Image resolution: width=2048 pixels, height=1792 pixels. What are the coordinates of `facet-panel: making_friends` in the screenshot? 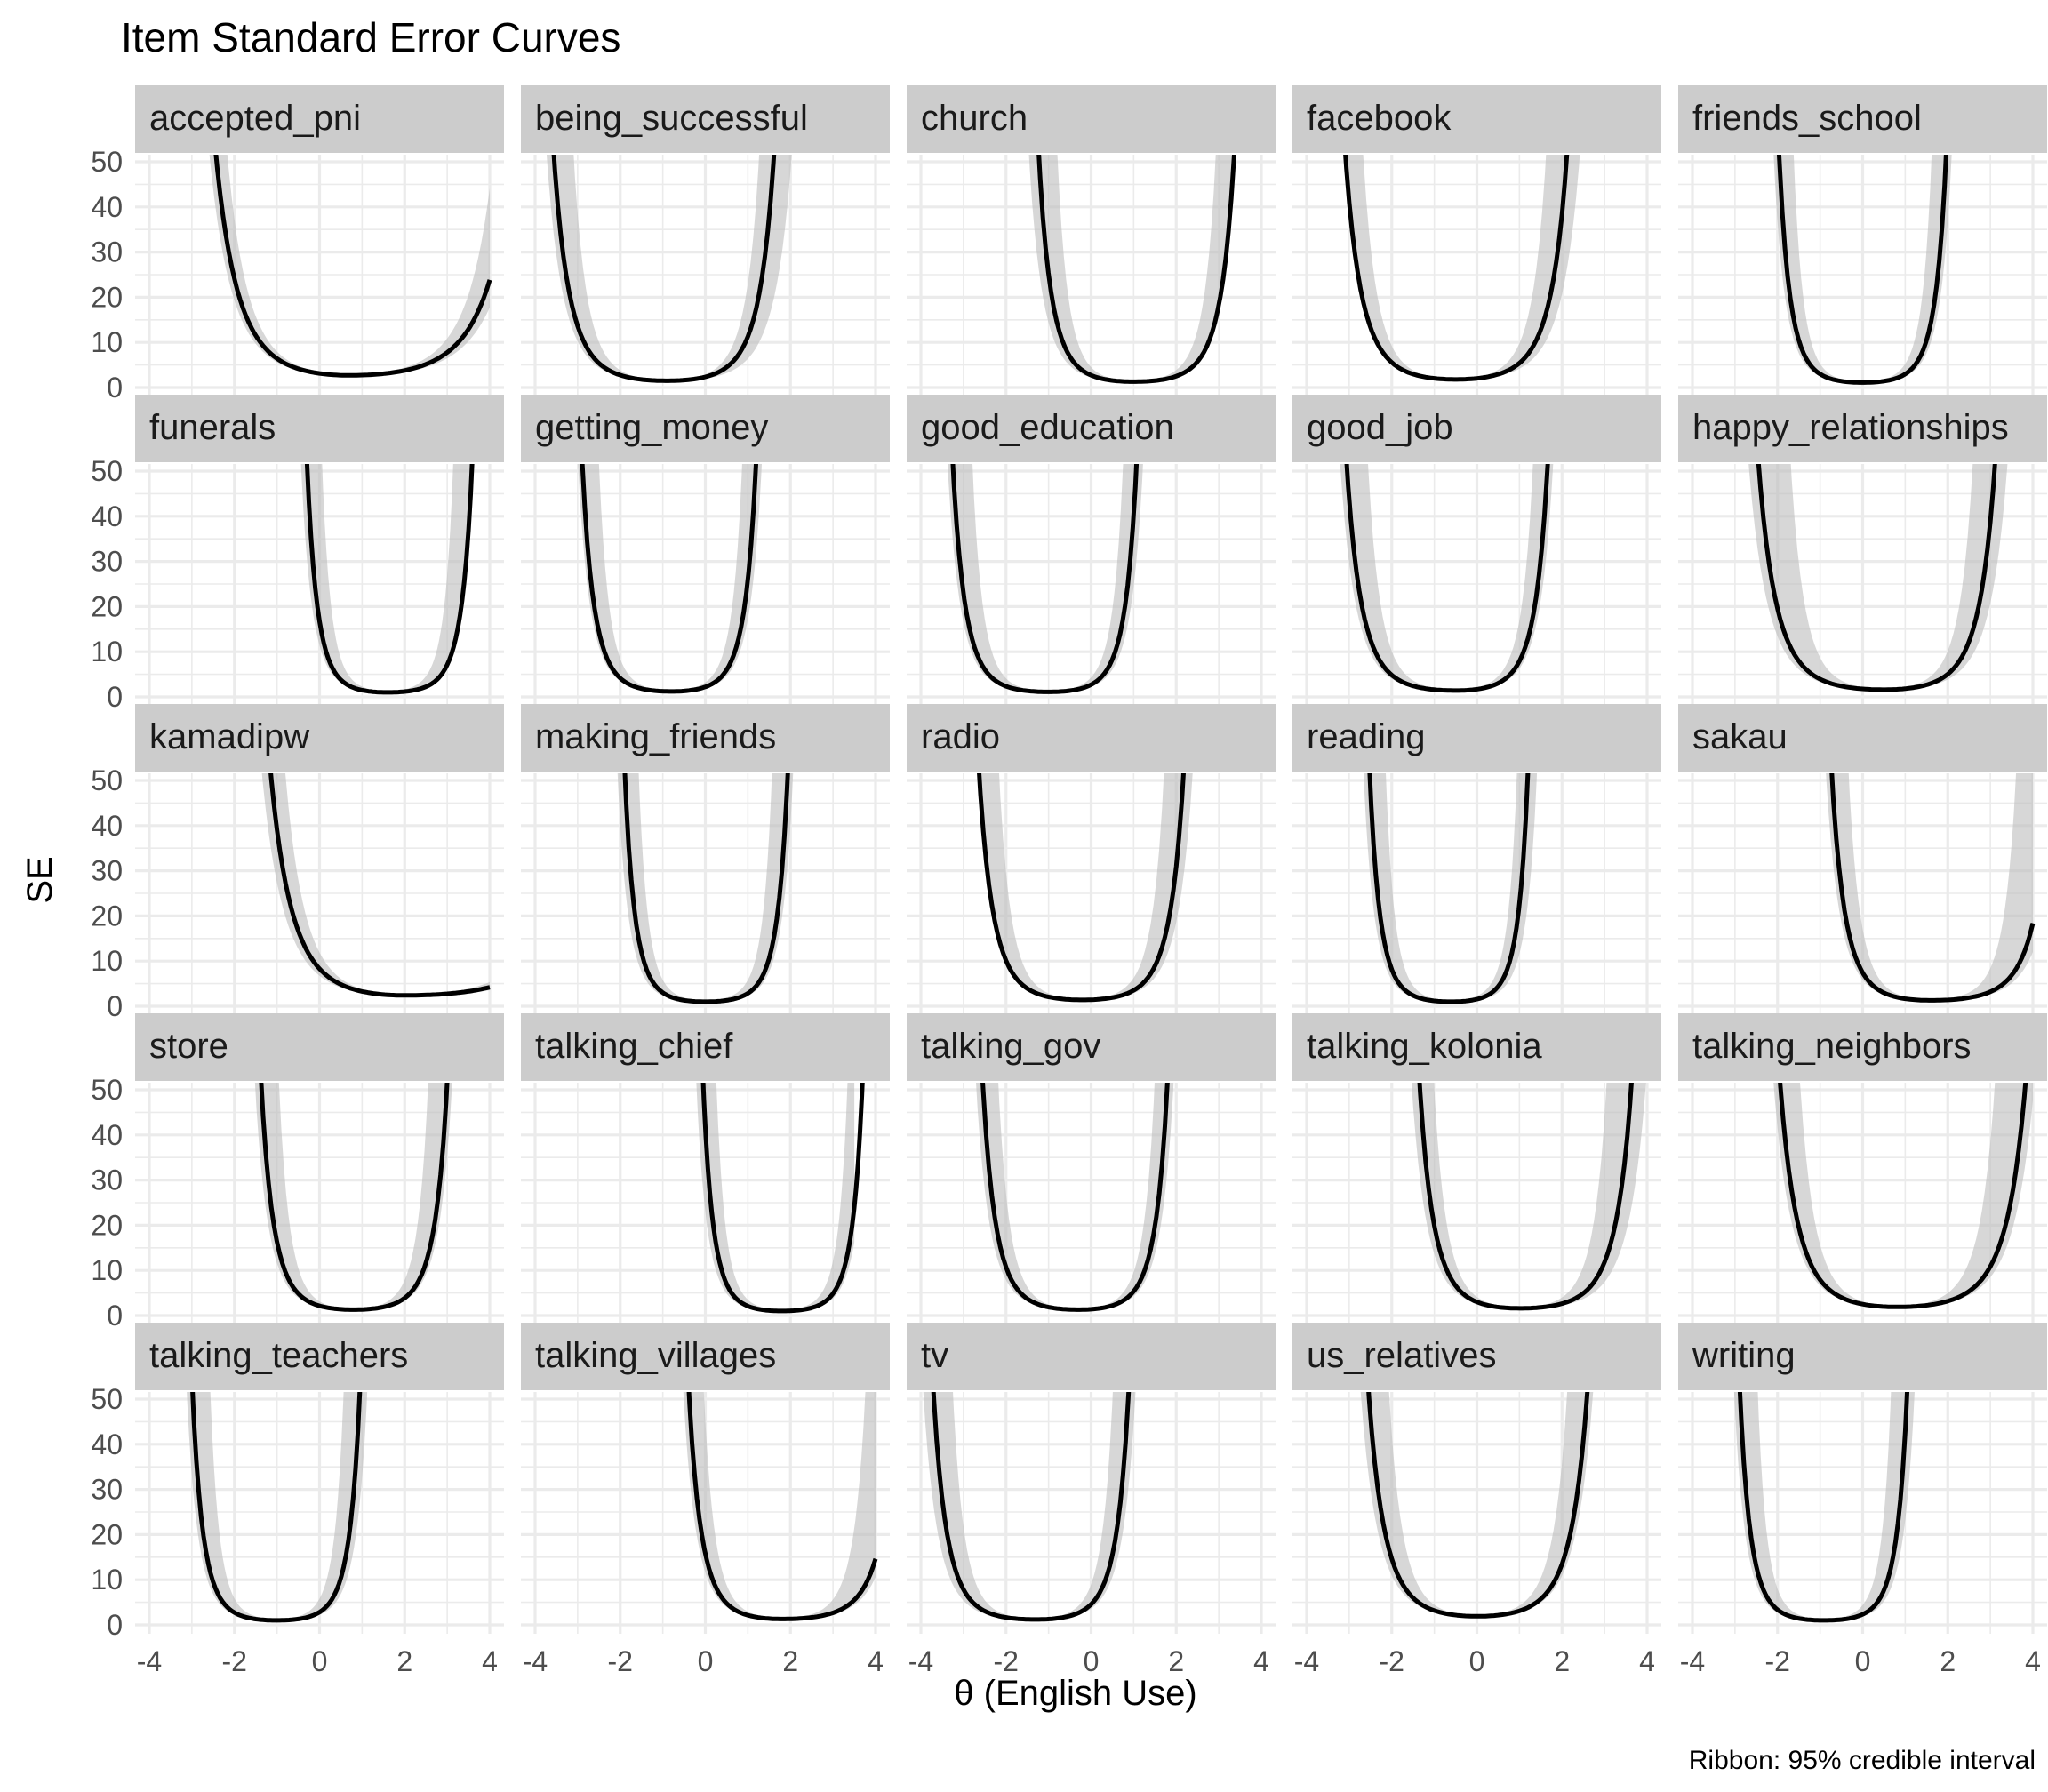 It's located at (705, 859).